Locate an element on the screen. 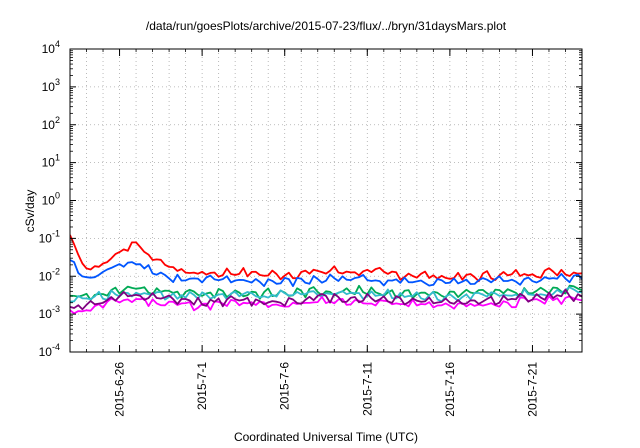 The height and width of the screenshot is (448, 640). y-tick-label: 10¹ is located at coordinates (51, 161).